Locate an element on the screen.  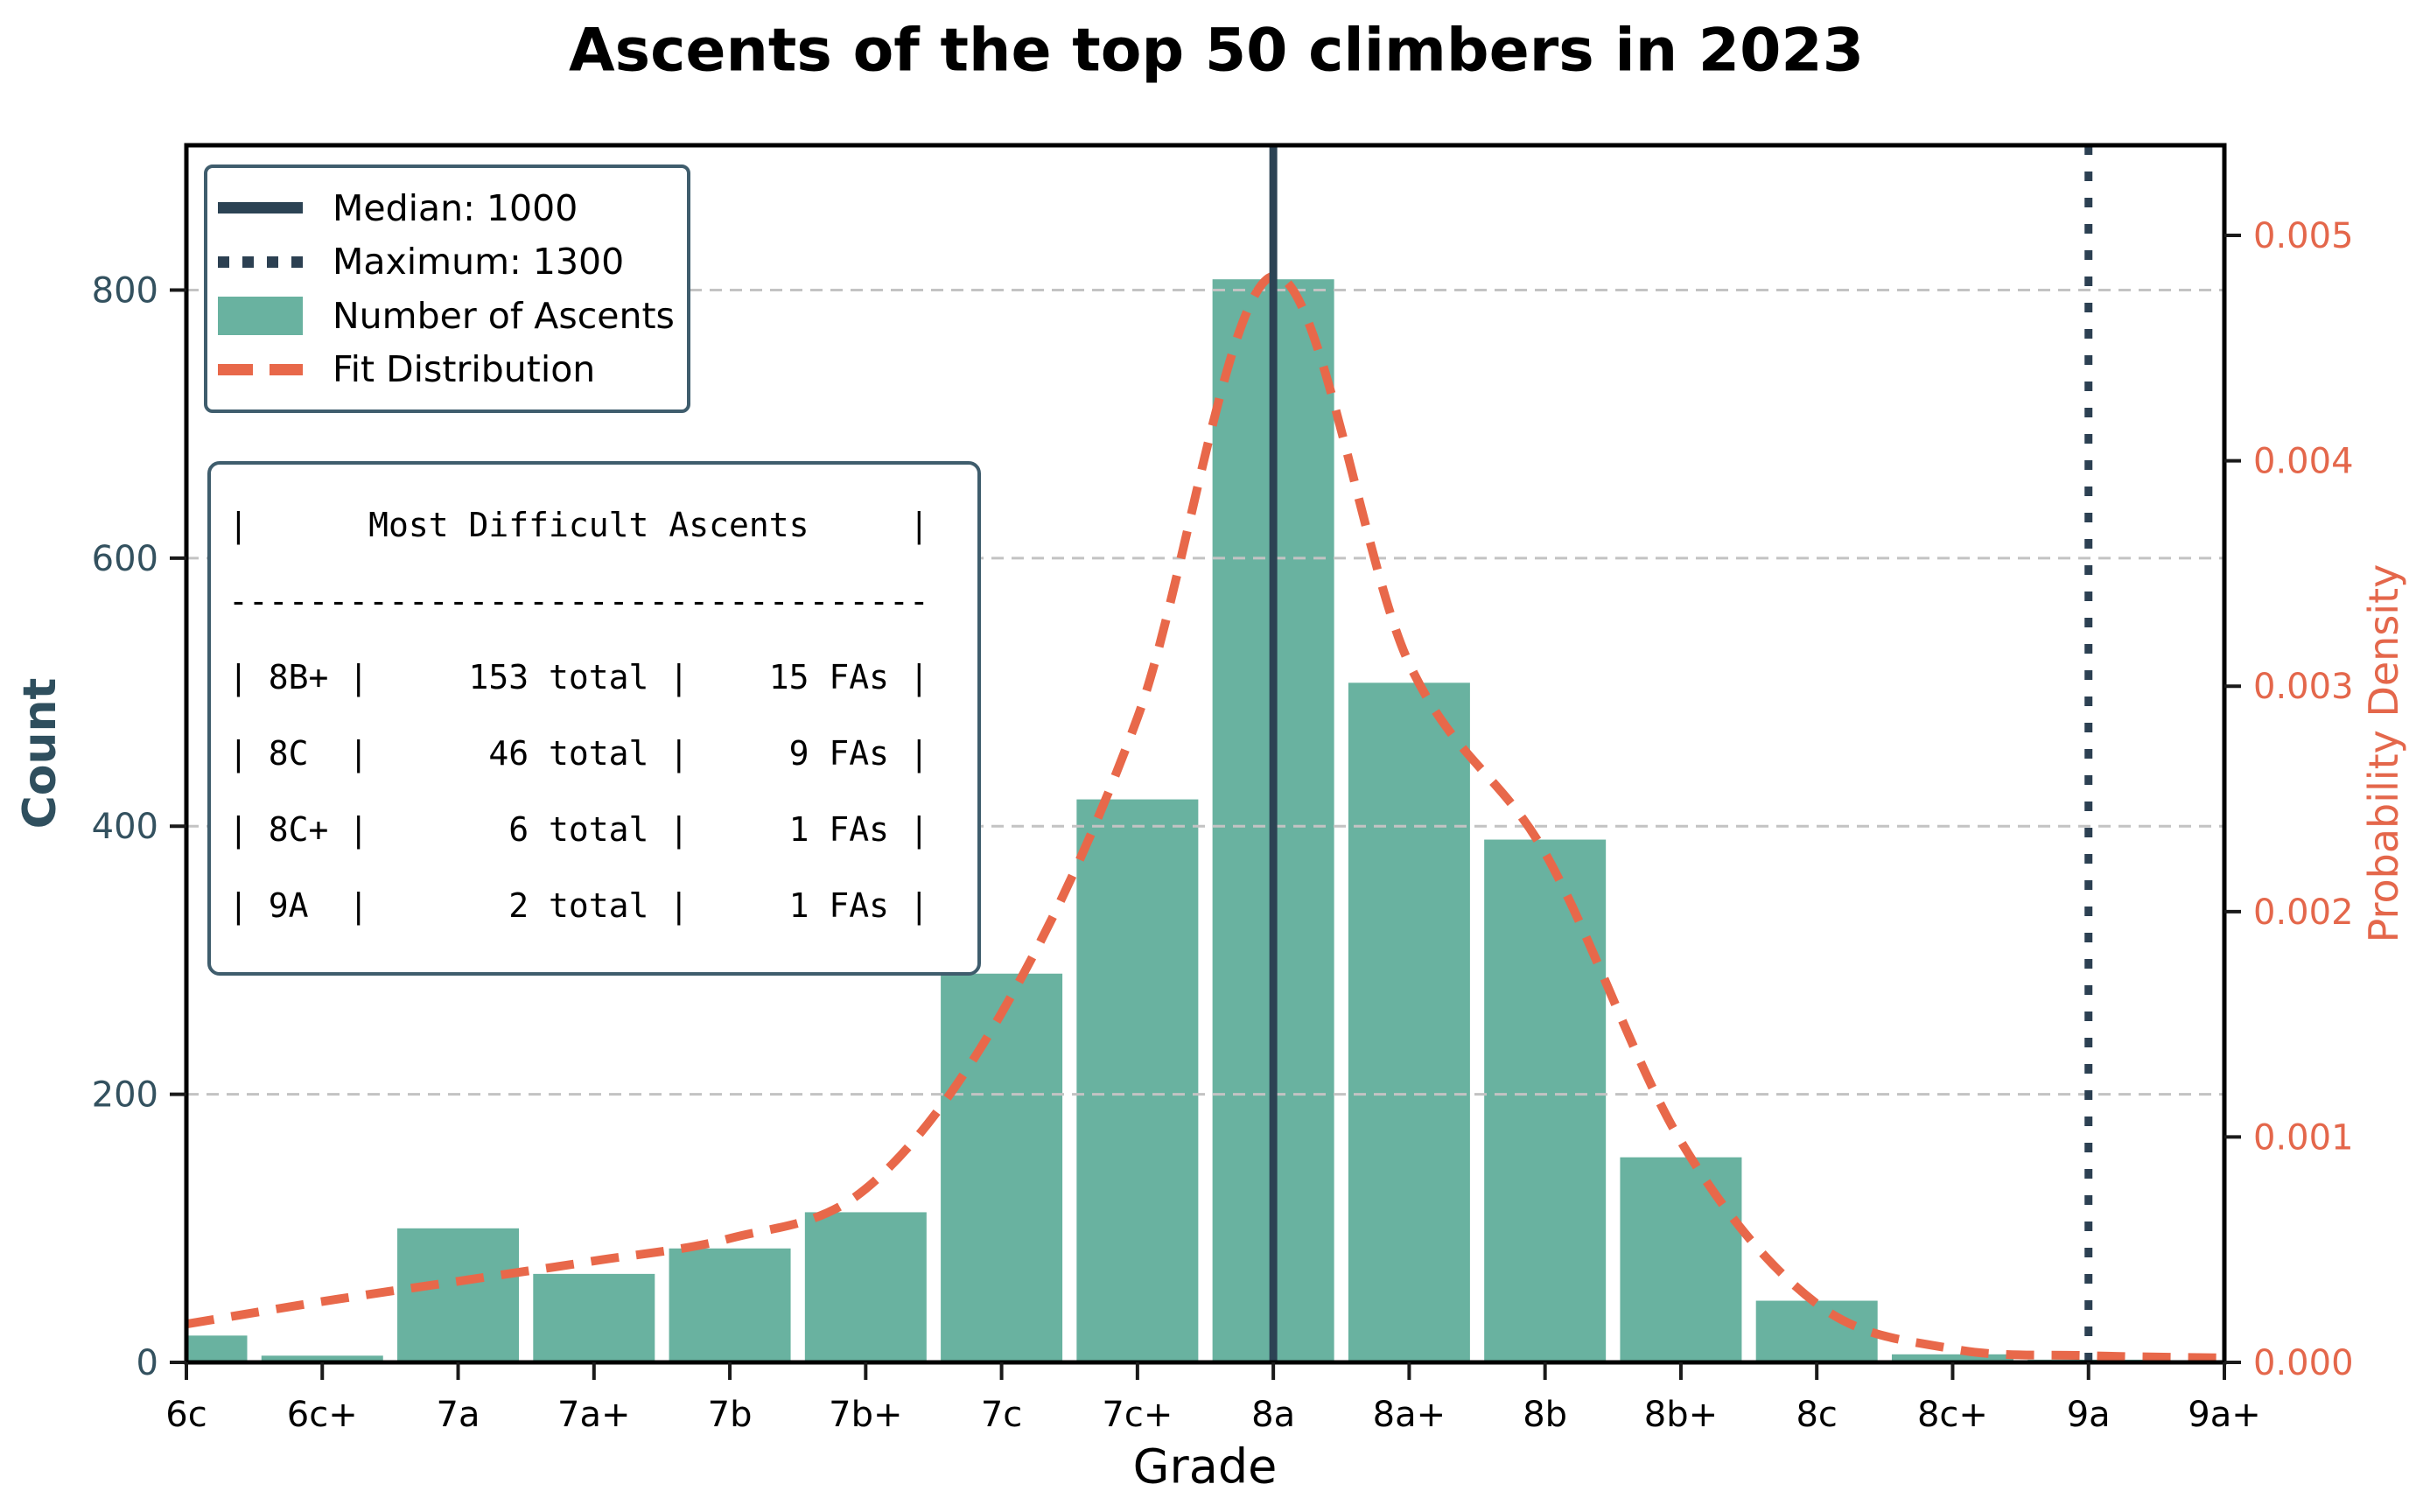
bar-7c is located at coordinates (1002, 1167).